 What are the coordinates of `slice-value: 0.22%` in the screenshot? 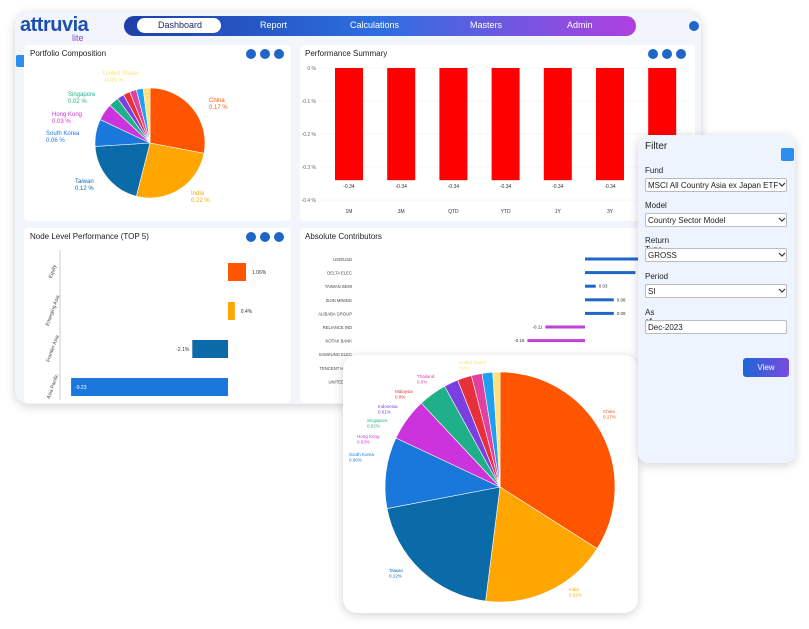 It's located at (575, 595).